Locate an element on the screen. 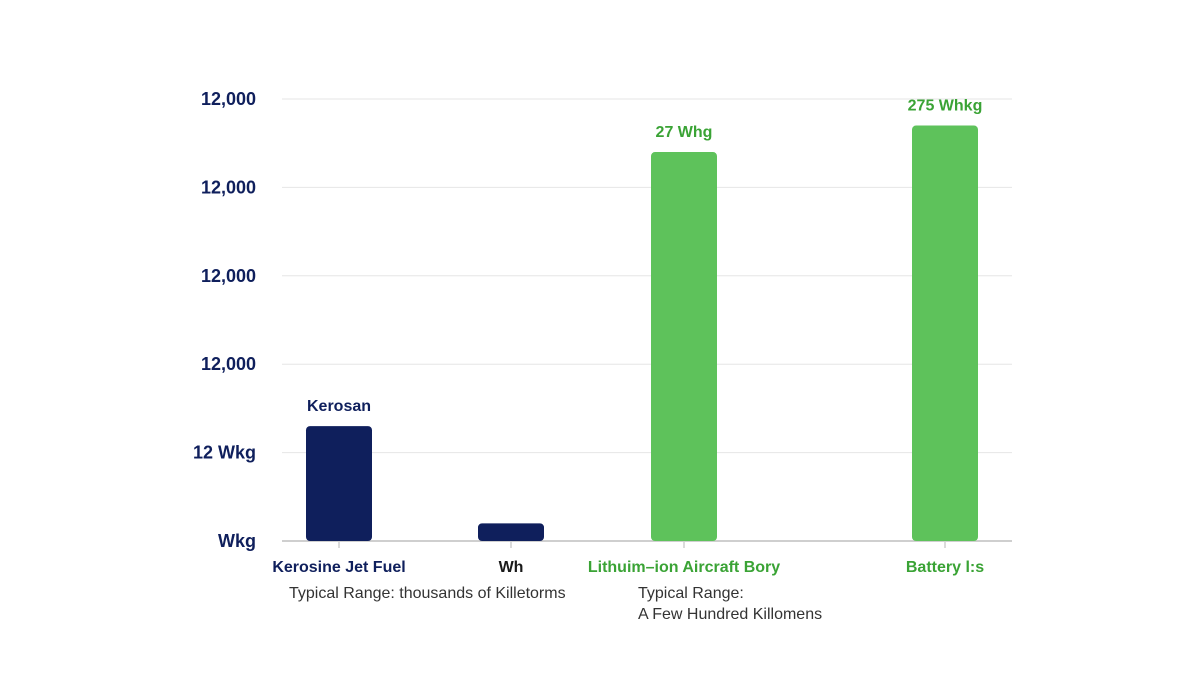 This screenshot has height=675, width=1200. y-tick-label: Wkg is located at coordinates (237, 541).